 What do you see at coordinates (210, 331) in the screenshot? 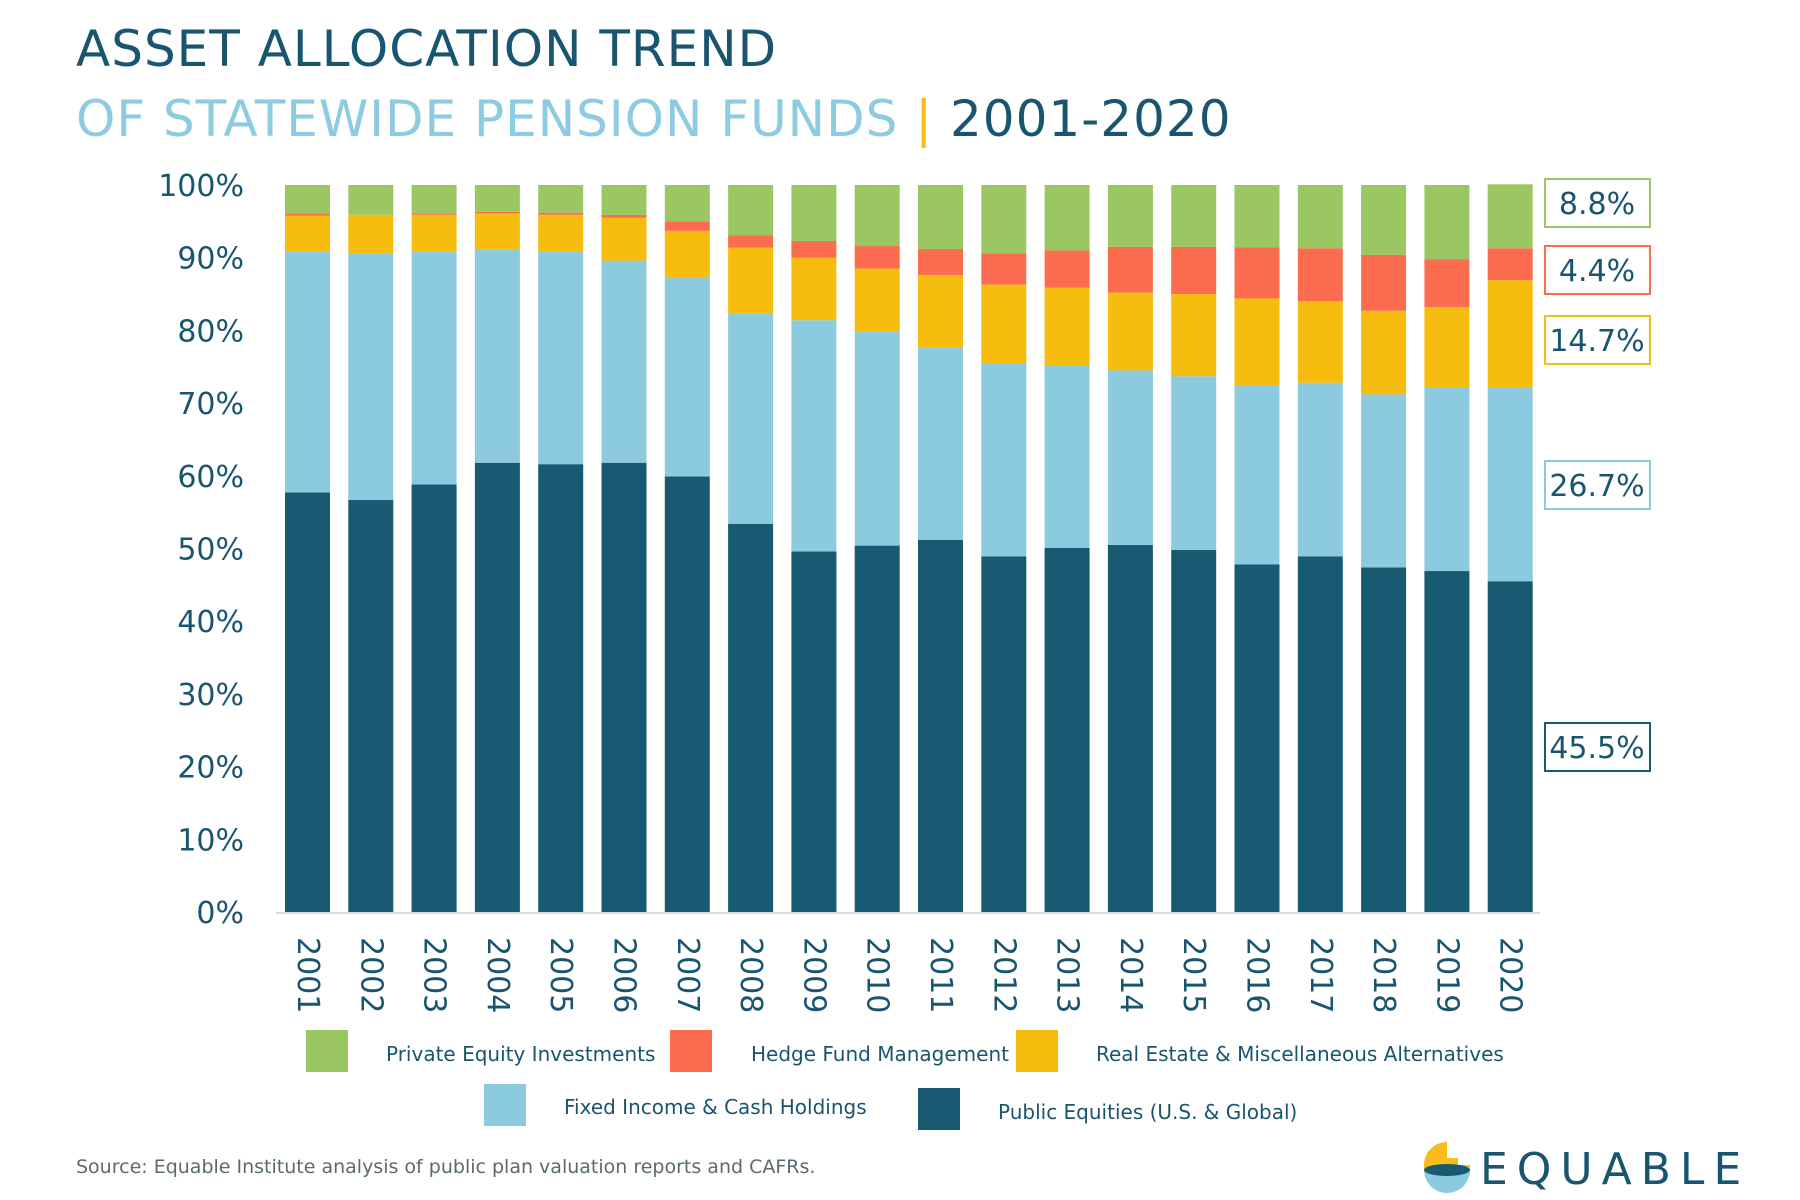
I see `y-tick-label: 80%` at bounding box center [210, 331].